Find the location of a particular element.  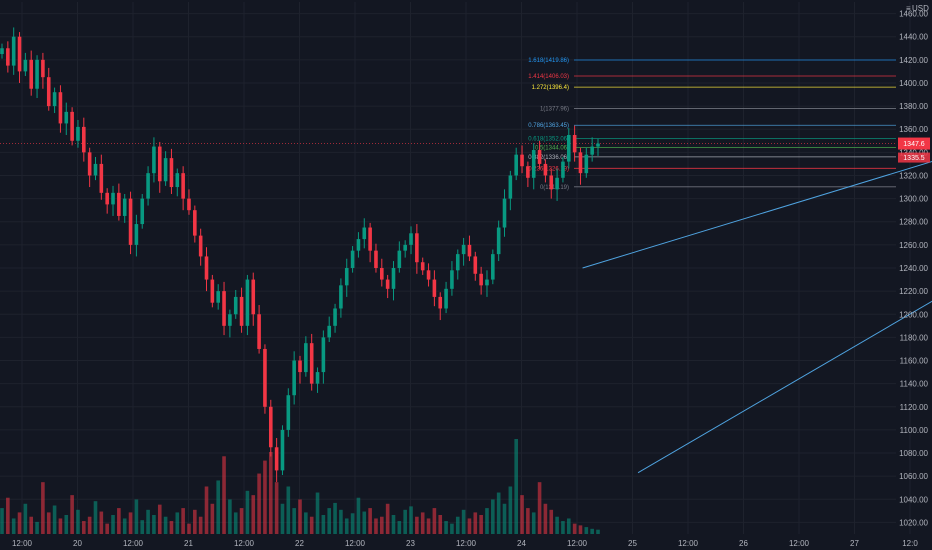

fib-level-label: 1.414(1406.03) is located at coordinates (548, 77).